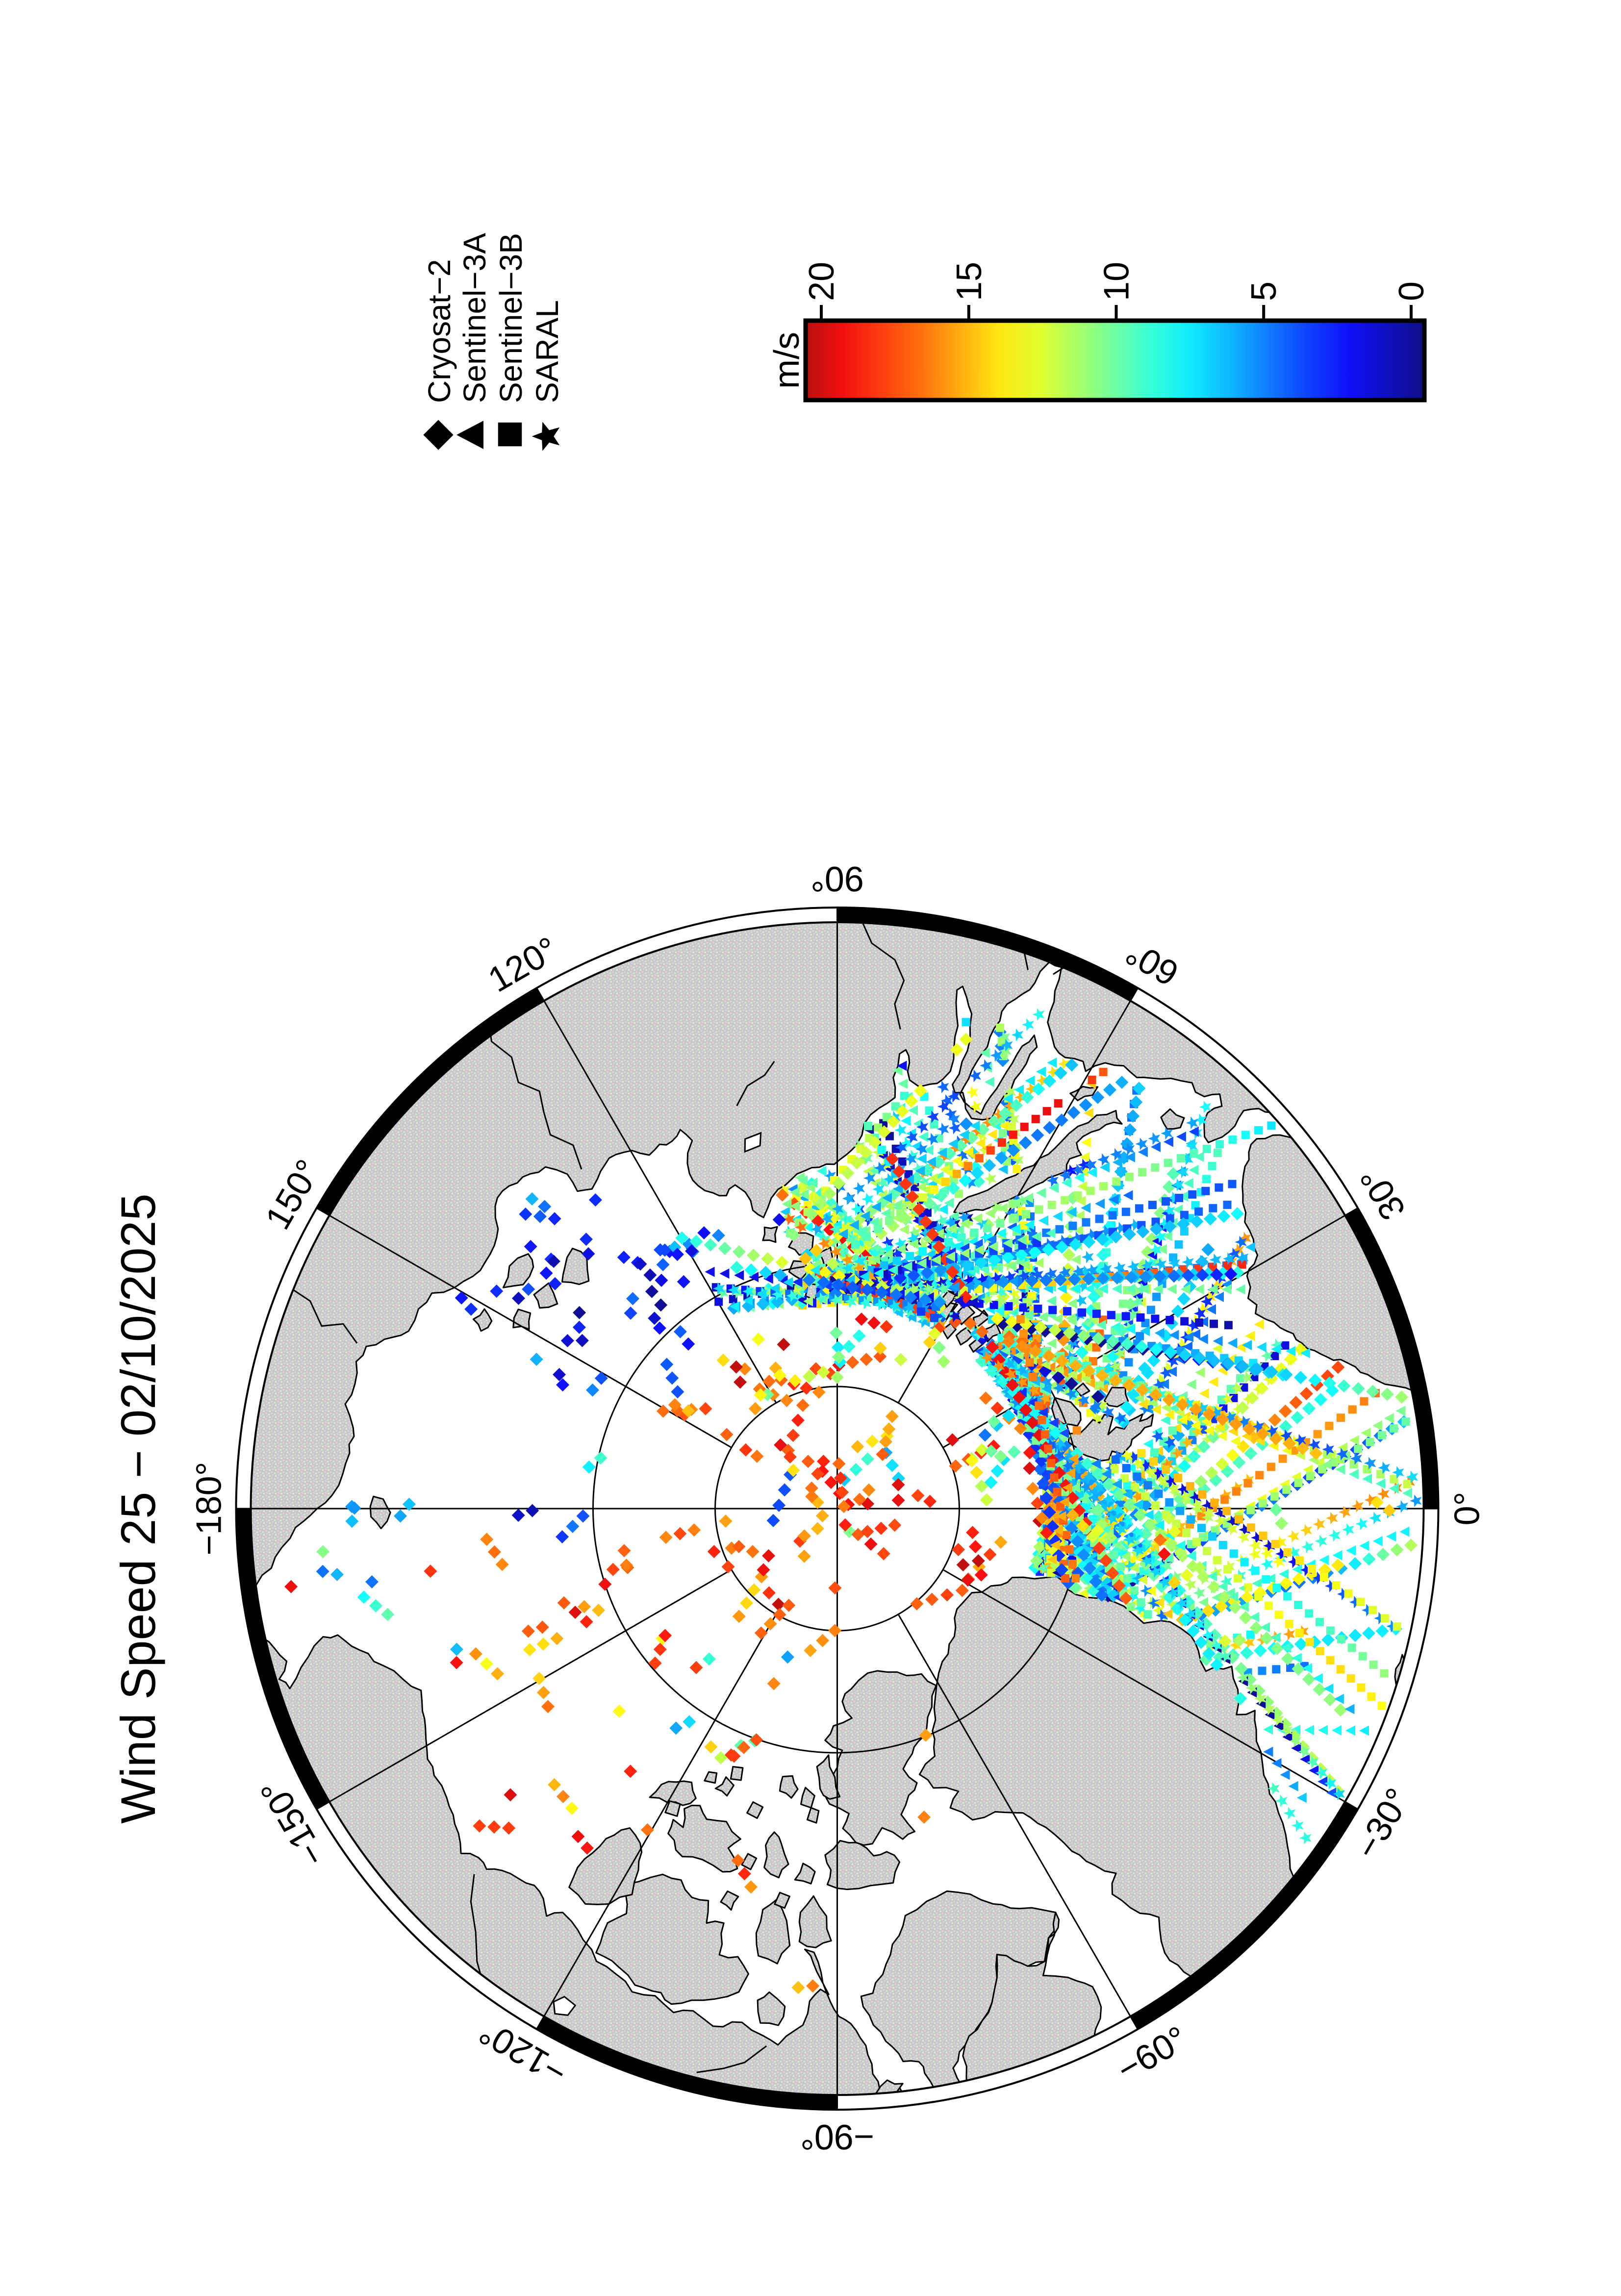  What do you see at coordinates (1411, 291) in the screenshot?
I see `svg-text: 0` at bounding box center [1411, 291].